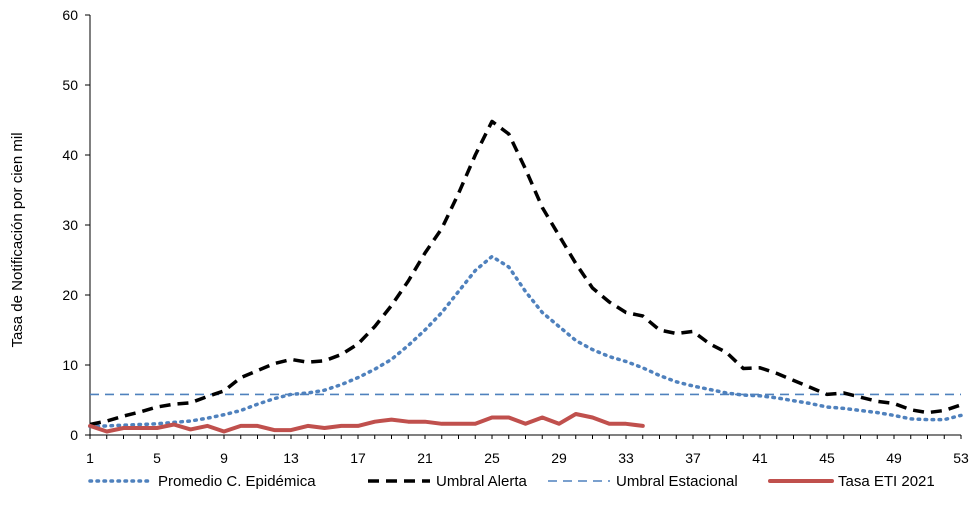 The image size is (972, 519). Describe the element at coordinates (760, 458) in the screenshot. I see `x-tick-label: 41` at that location.